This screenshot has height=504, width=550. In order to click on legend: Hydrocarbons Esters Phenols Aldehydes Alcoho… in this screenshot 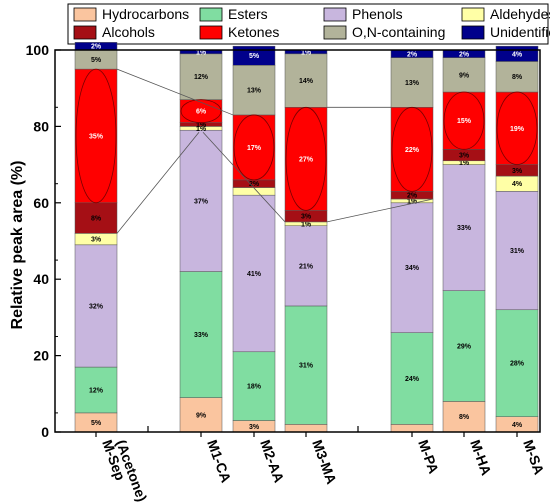, I will do `click(308, 24)`.